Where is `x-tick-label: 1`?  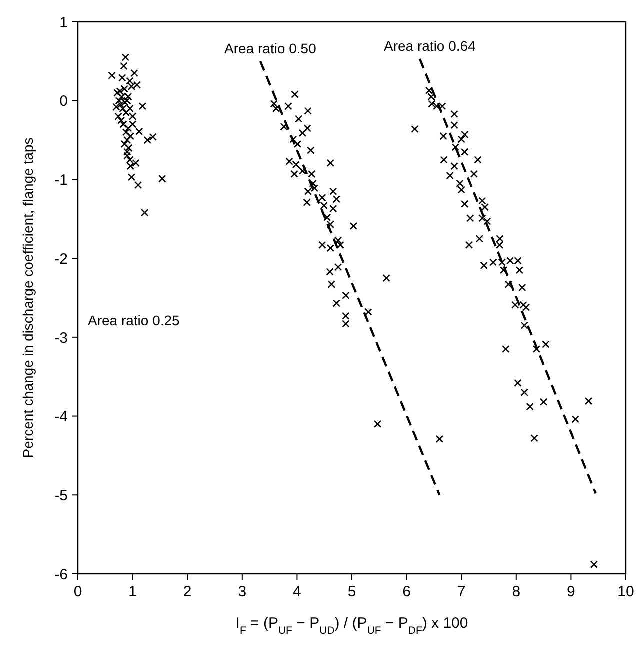
x-tick-label: 1 is located at coordinates (132, 592).